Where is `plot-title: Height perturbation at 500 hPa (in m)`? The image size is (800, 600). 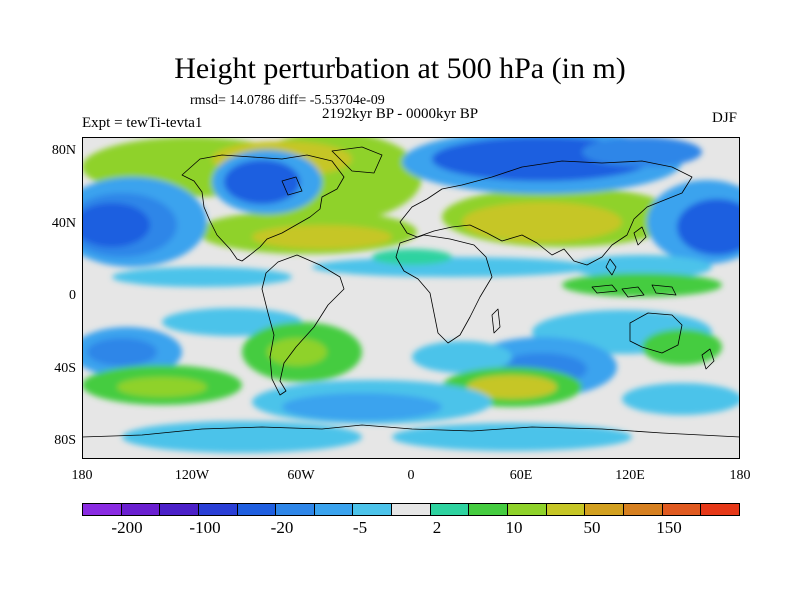
plot-title: Height perturbation at 500 hPa (in m) is located at coordinates (400, 68).